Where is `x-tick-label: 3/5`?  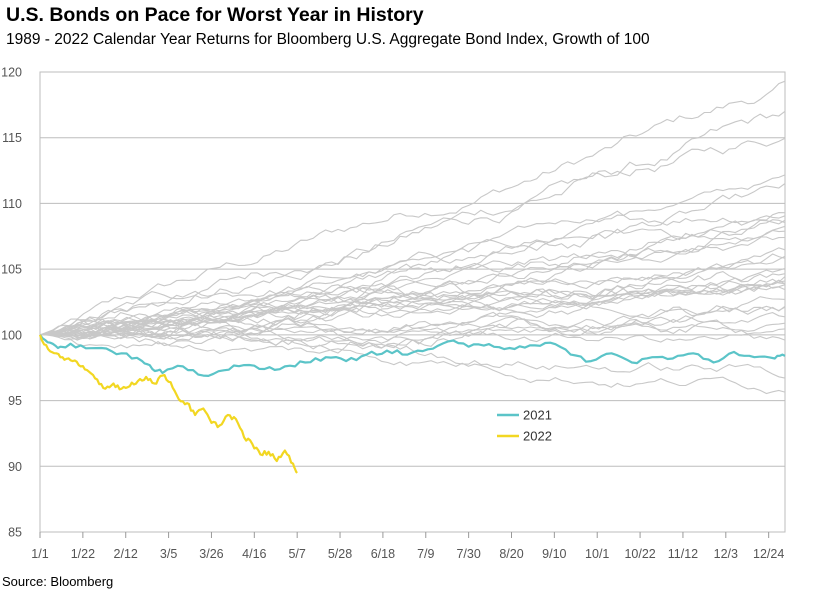 x-tick-label: 3/5 is located at coordinates (168, 554).